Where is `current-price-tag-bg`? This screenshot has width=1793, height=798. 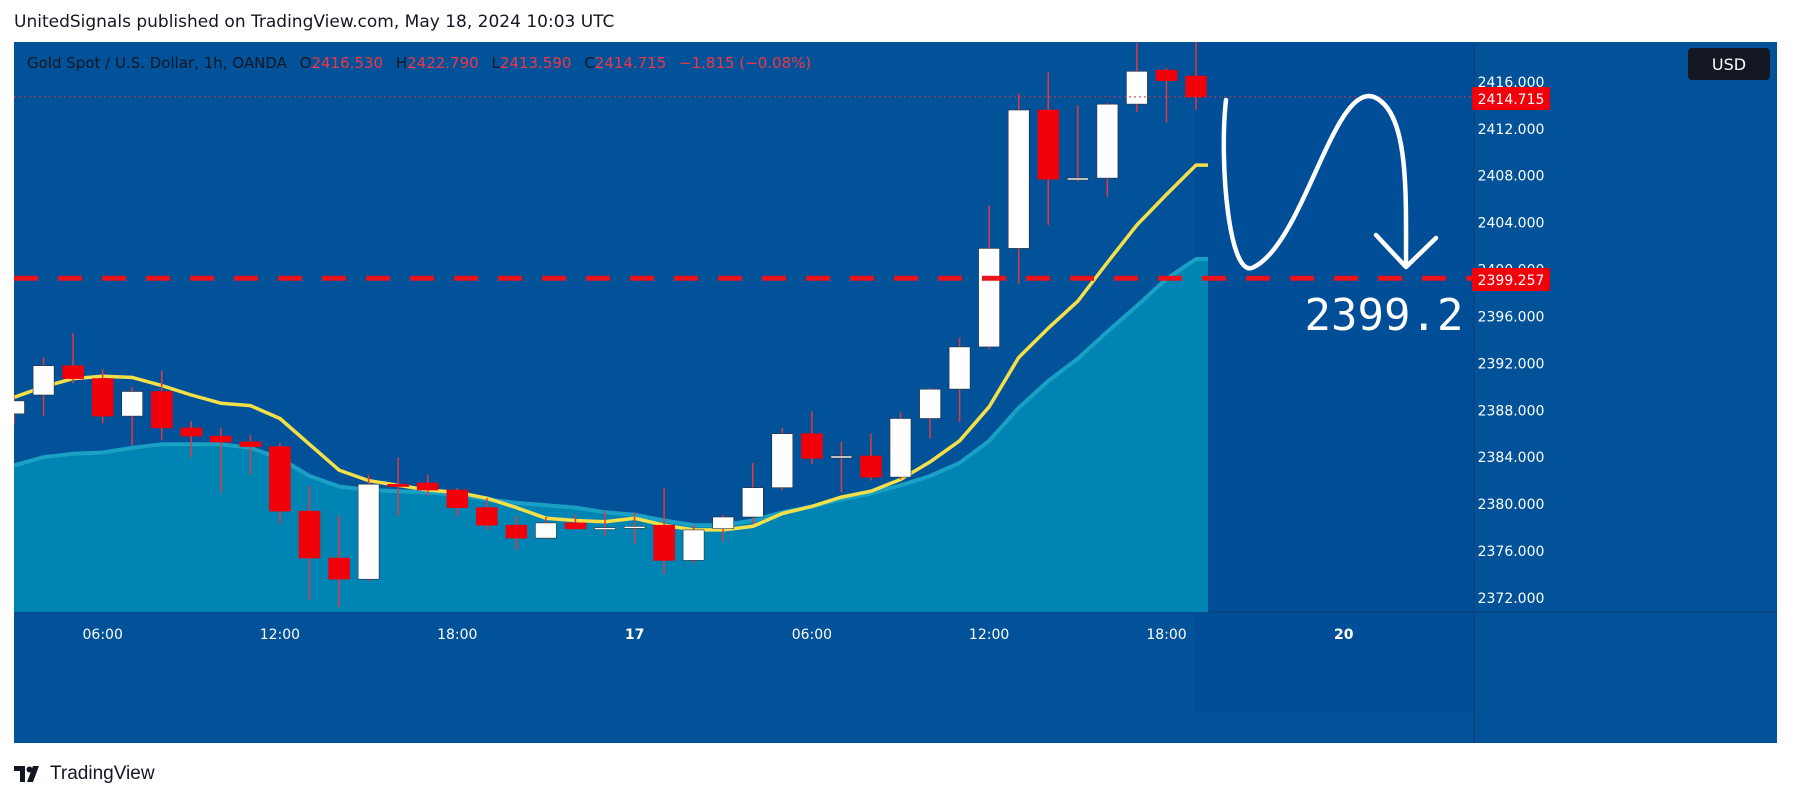 current-price-tag-bg is located at coordinates (1511, 98).